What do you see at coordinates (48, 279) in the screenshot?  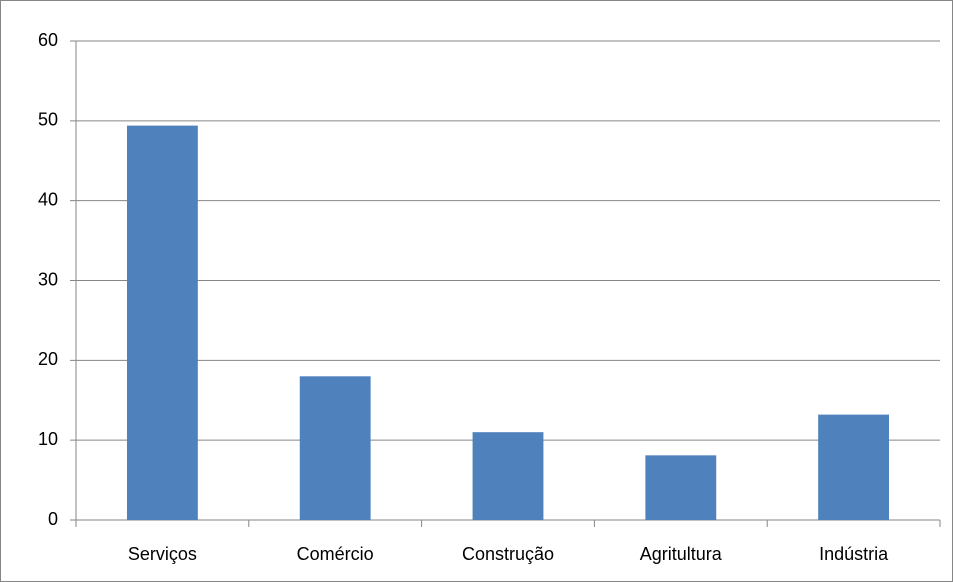 I see `y-tick-label: 30` at bounding box center [48, 279].